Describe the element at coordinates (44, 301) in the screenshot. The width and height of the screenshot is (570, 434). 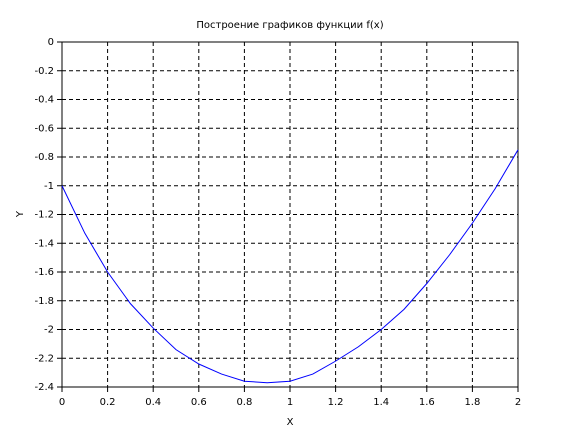
I see `y-tick-label: -1.8` at that location.